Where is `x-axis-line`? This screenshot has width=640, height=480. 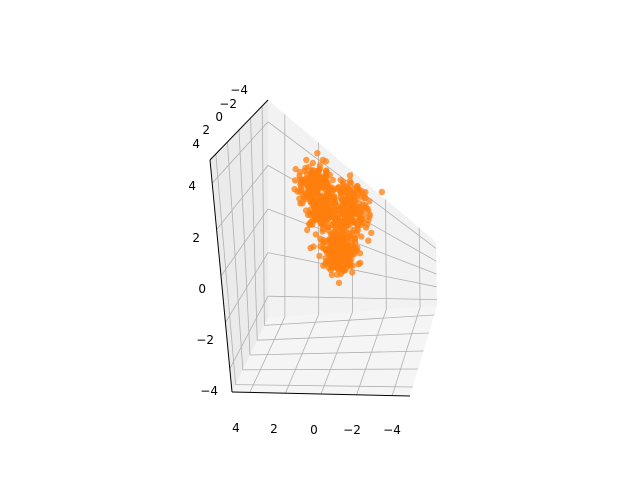 x-axis-line is located at coordinates (321, 394).